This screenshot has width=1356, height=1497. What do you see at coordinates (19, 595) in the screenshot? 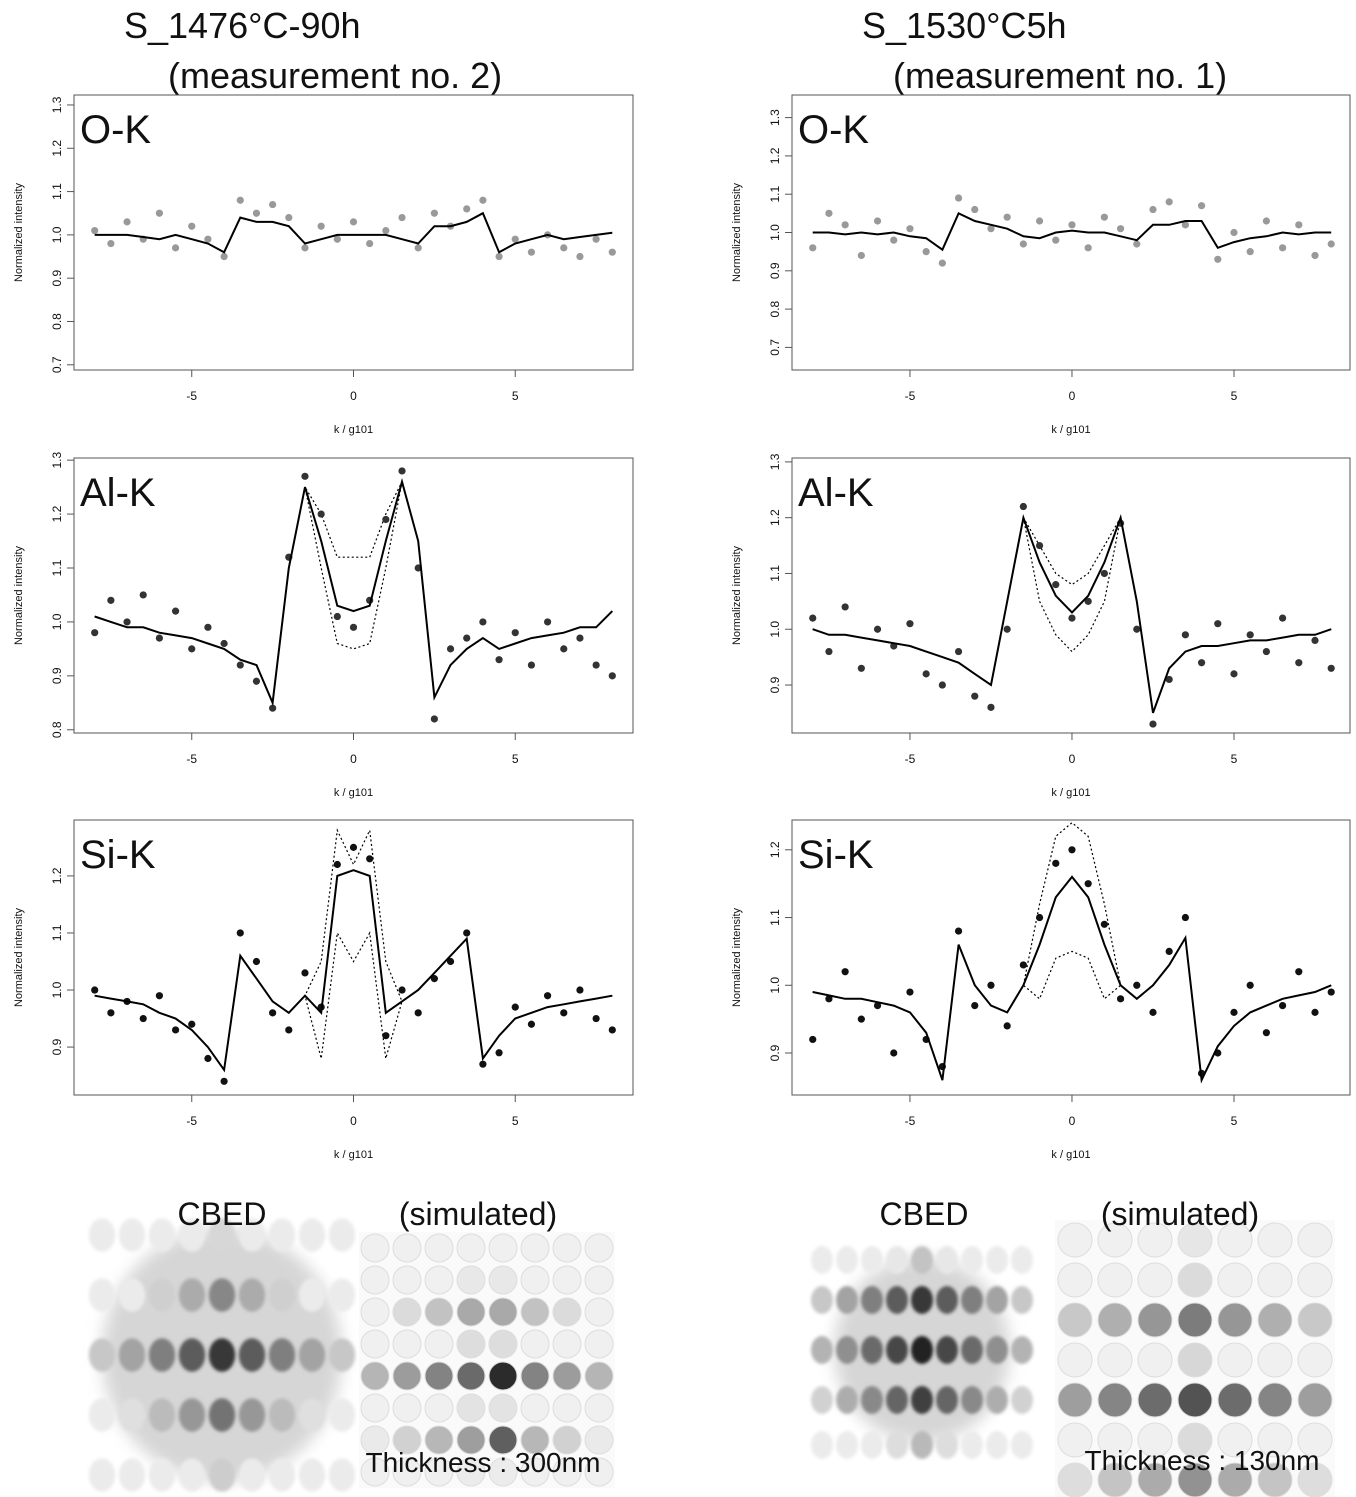
I see `y-axis-label: Normalized intensity` at bounding box center [19, 595].